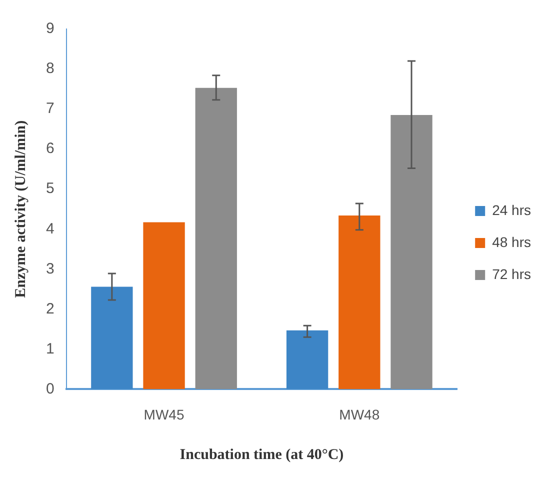 The width and height of the screenshot is (559, 477). Describe the element at coordinates (50, 69) in the screenshot. I see `y-tick-label: 8` at that location.